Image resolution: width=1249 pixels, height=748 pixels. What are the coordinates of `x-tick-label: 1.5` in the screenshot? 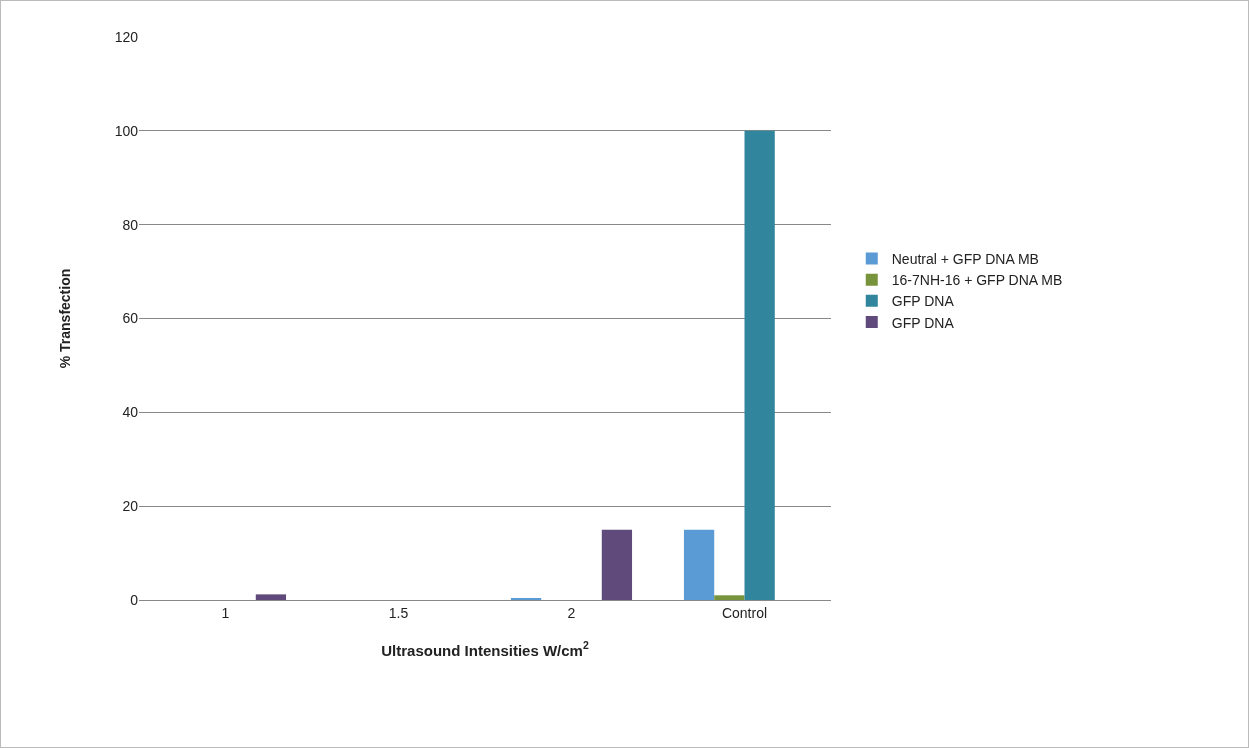 It's located at (398, 612).